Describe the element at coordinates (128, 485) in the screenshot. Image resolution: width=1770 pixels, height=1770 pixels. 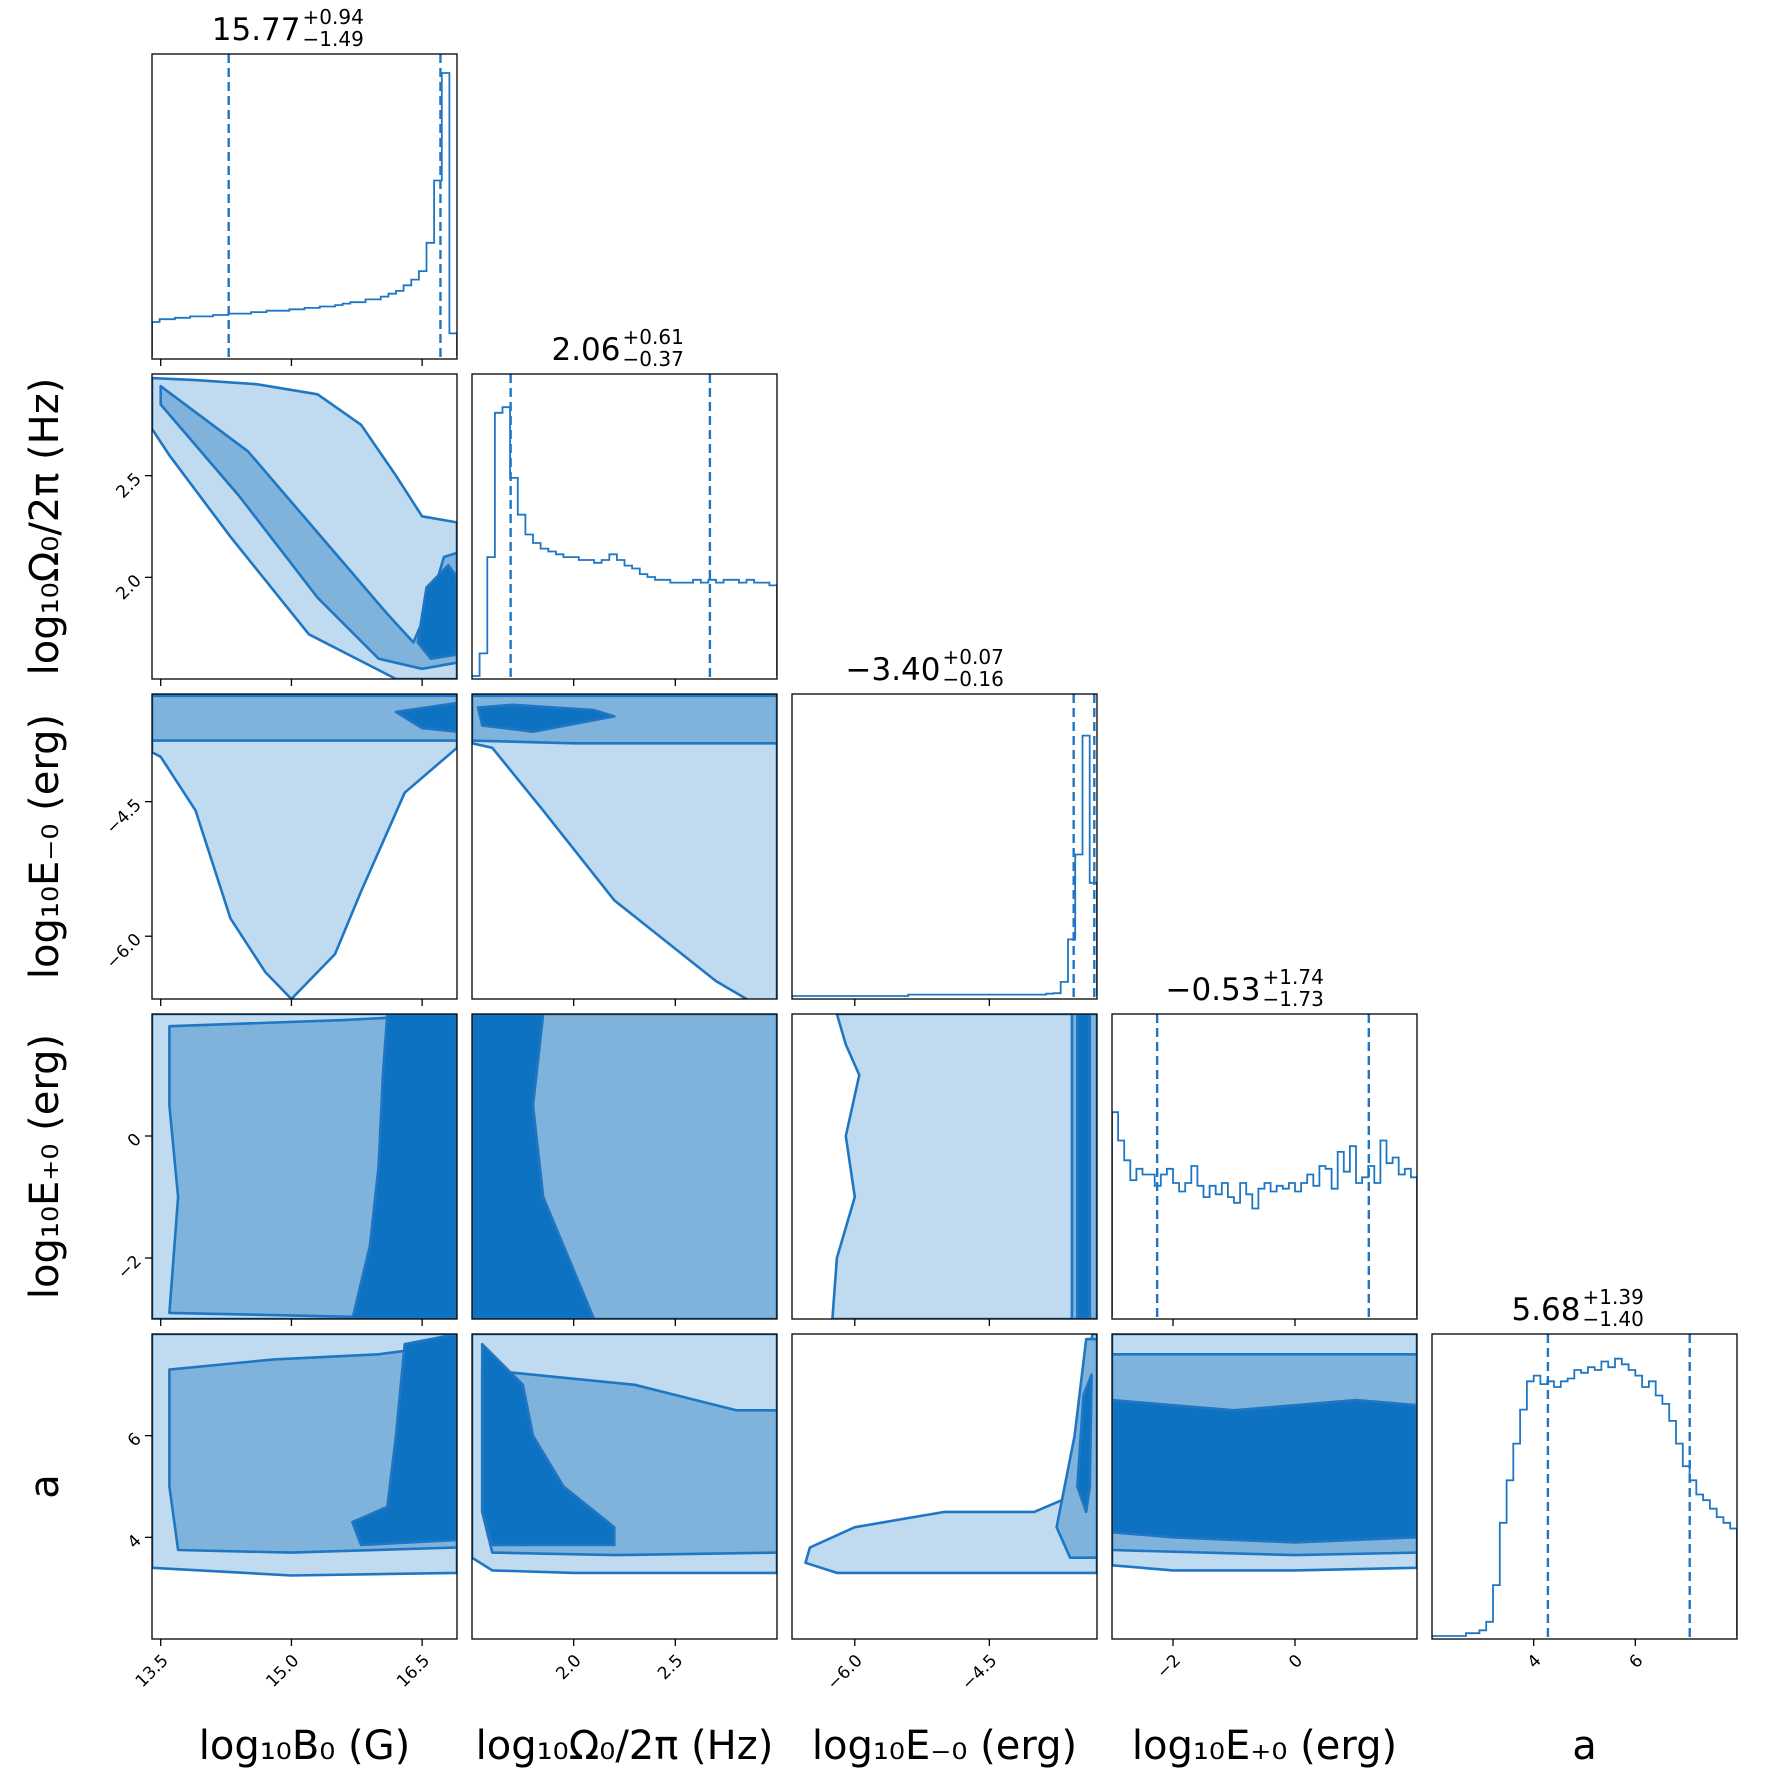
I see `y-tick-label-Omega0-1: 2.5` at that location.